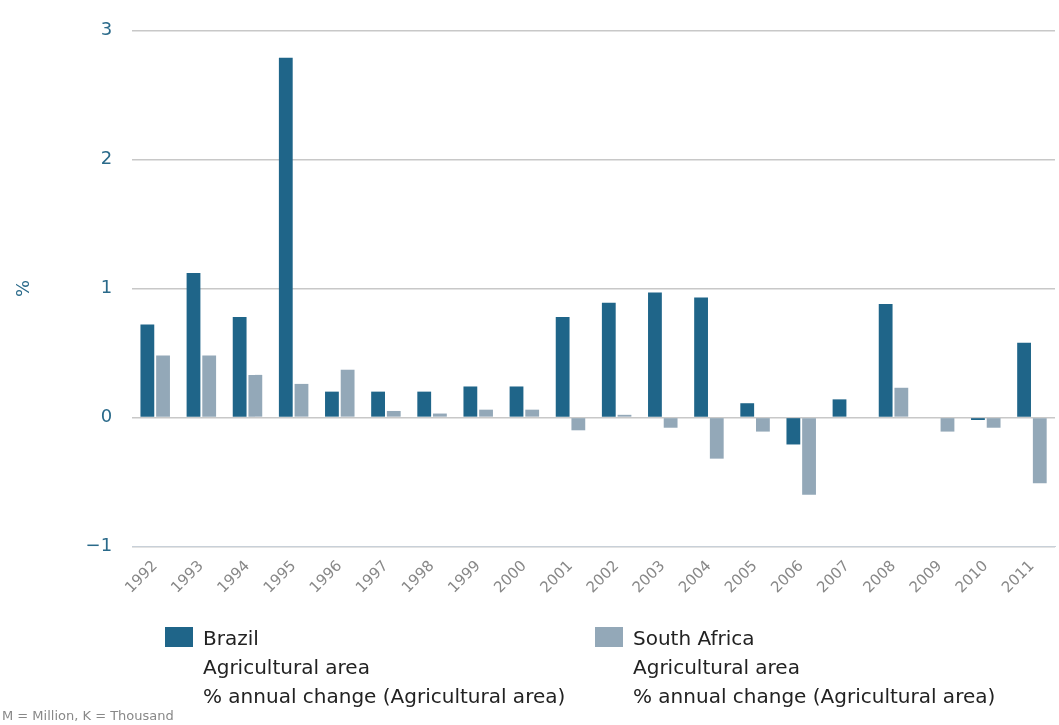 This screenshot has height=725, width=1059. What do you see at coordinates (814, 667) in the screenshot?
I see `legend-label: South Africa Agricultural area % annual change (Agricultural area)` at bounding box center [814, 667].